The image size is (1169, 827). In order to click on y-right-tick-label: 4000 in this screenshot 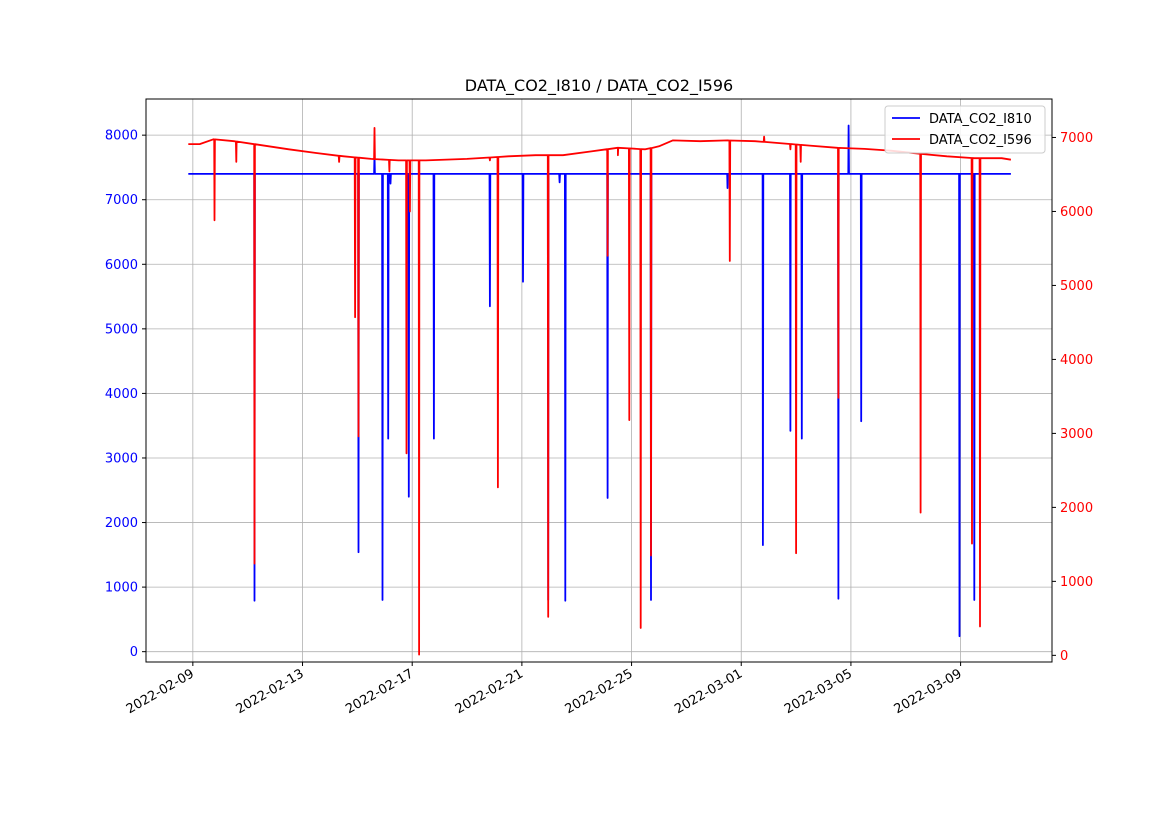, I will do `click(1076, 360)`.